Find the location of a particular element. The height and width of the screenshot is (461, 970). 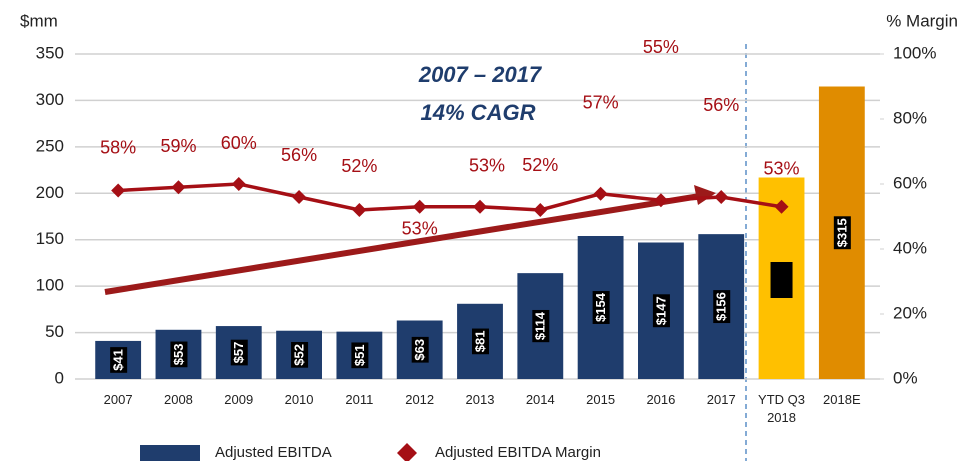

value-label: 55% is located at coordinates (661, 47).